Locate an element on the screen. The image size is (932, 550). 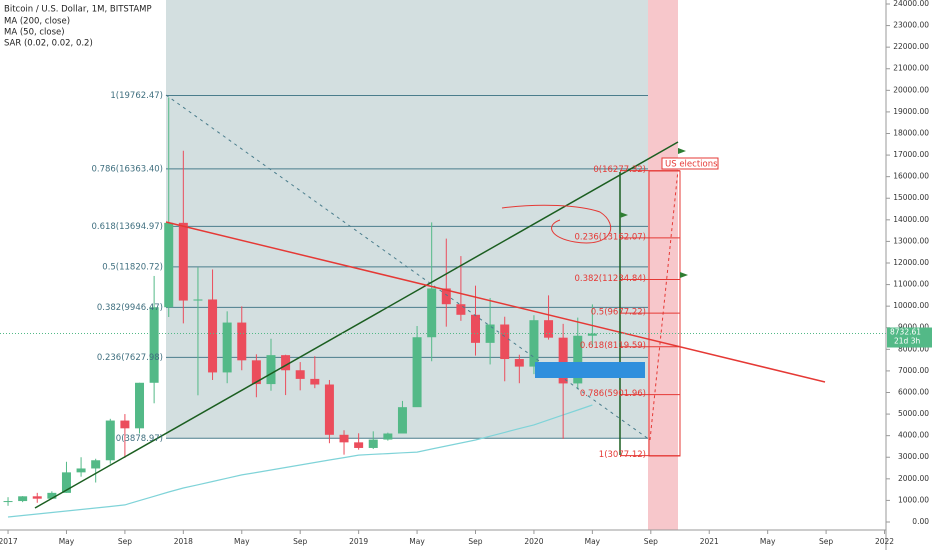
fib-label: 0.236(7627.98) is located at coordinates (130, 358).